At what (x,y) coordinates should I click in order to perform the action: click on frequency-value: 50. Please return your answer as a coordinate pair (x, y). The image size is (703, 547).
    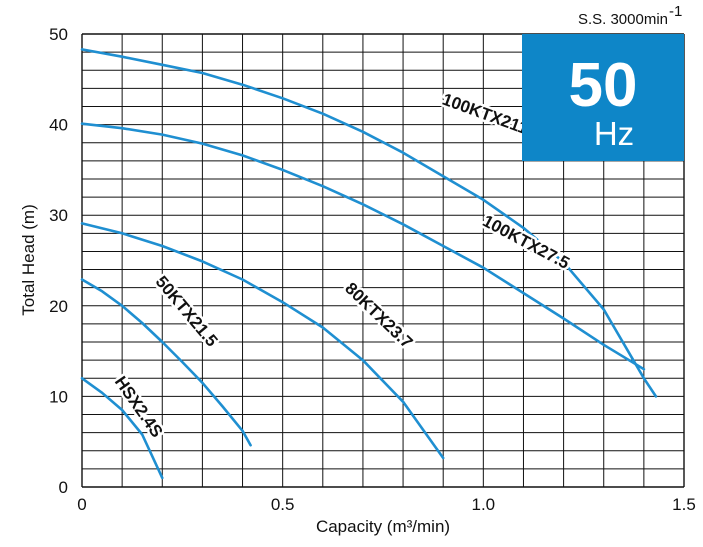
    Looking at the image, I should click on (603, 85).